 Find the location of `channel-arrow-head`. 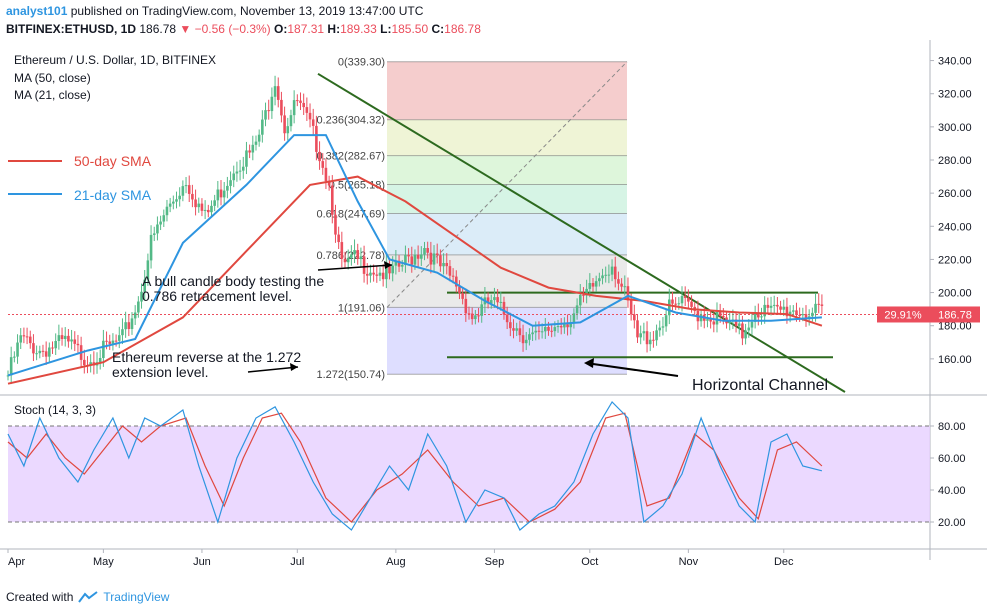

channel-arrow-head is located at coordinates (589, 363).